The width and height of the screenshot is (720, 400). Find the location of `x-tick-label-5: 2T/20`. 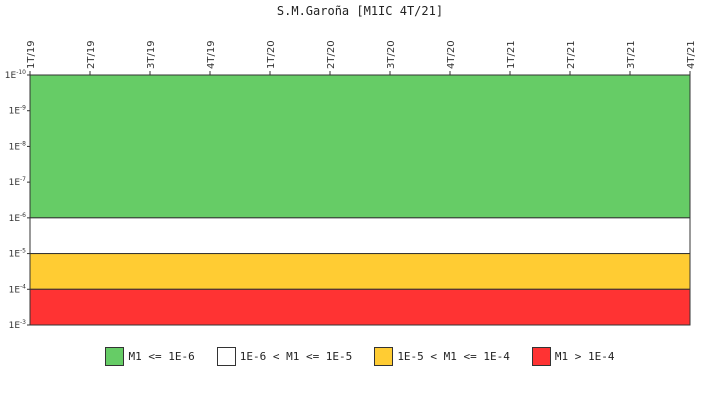

x-tick-label-5: 2T/20 is located at coordinates (331, 54).